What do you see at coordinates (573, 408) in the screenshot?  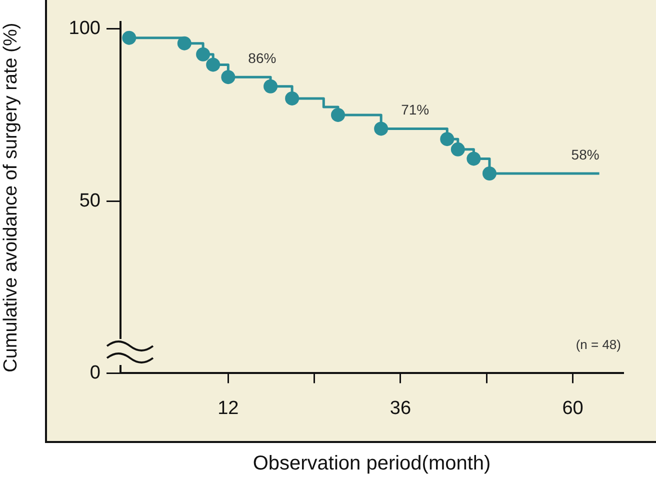 I see `x-tick-label: 60` at bounding box center [573, 408].